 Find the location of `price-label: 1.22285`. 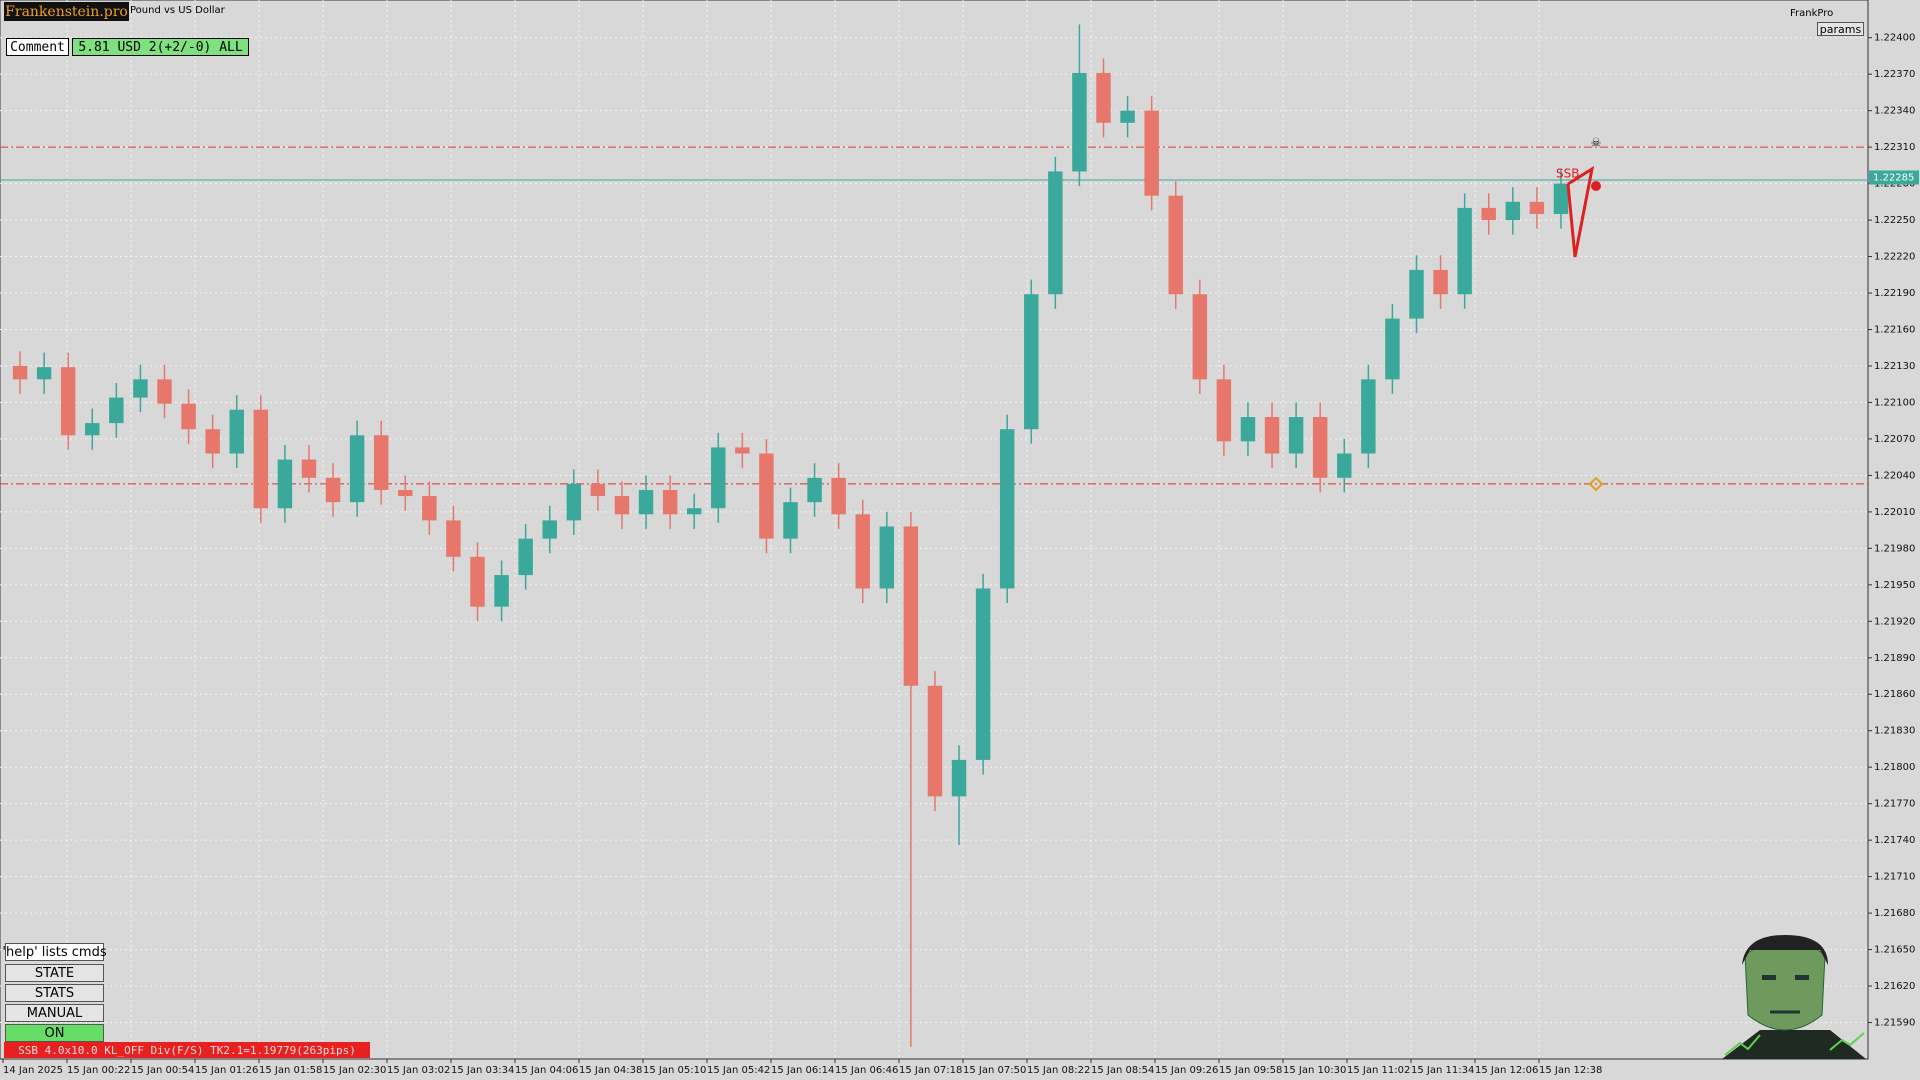

price-label: 1.22285 is located at coordinates (1893, 178).